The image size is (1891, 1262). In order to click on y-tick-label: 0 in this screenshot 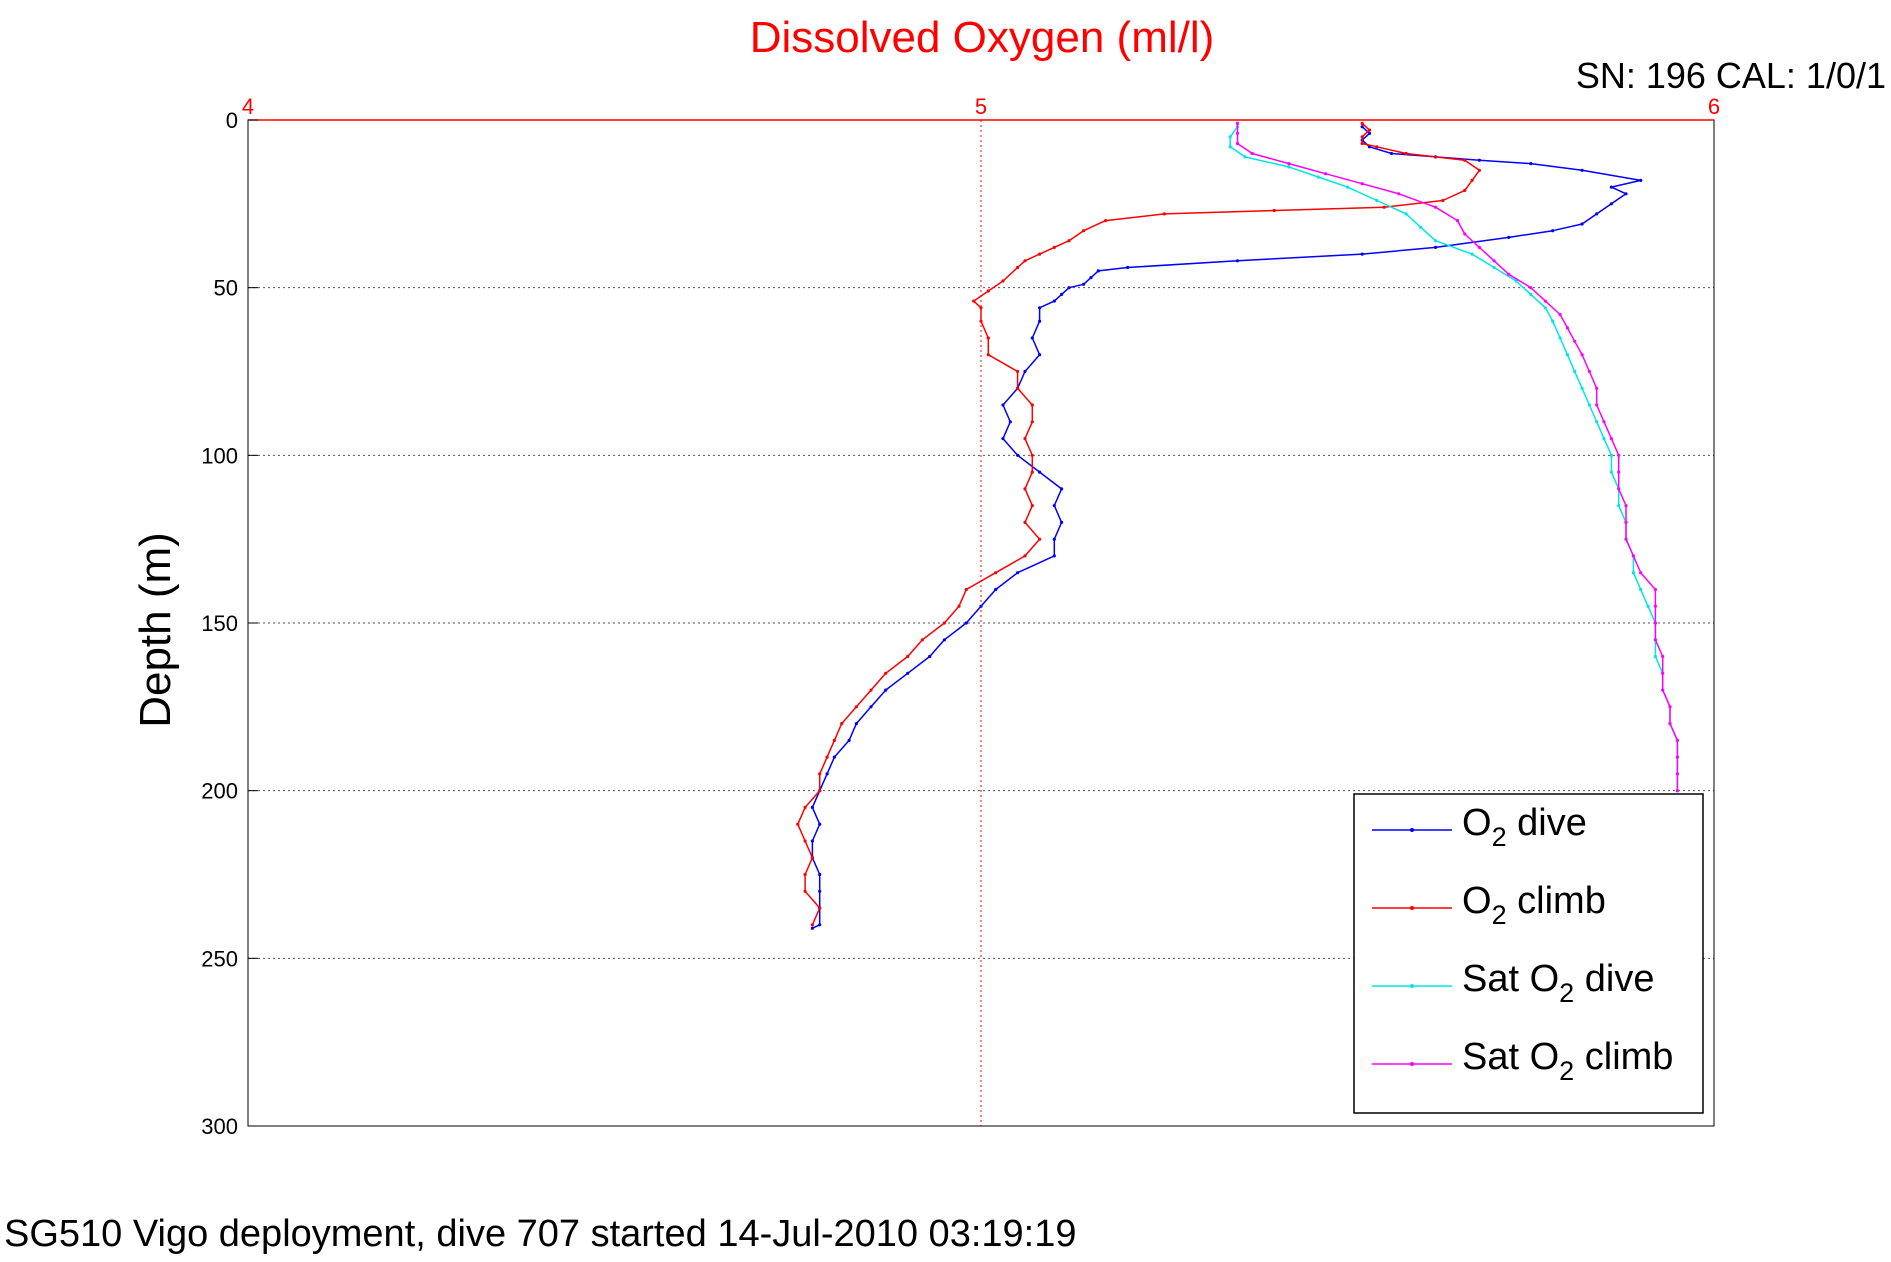, I will do `click(232, 120)`.